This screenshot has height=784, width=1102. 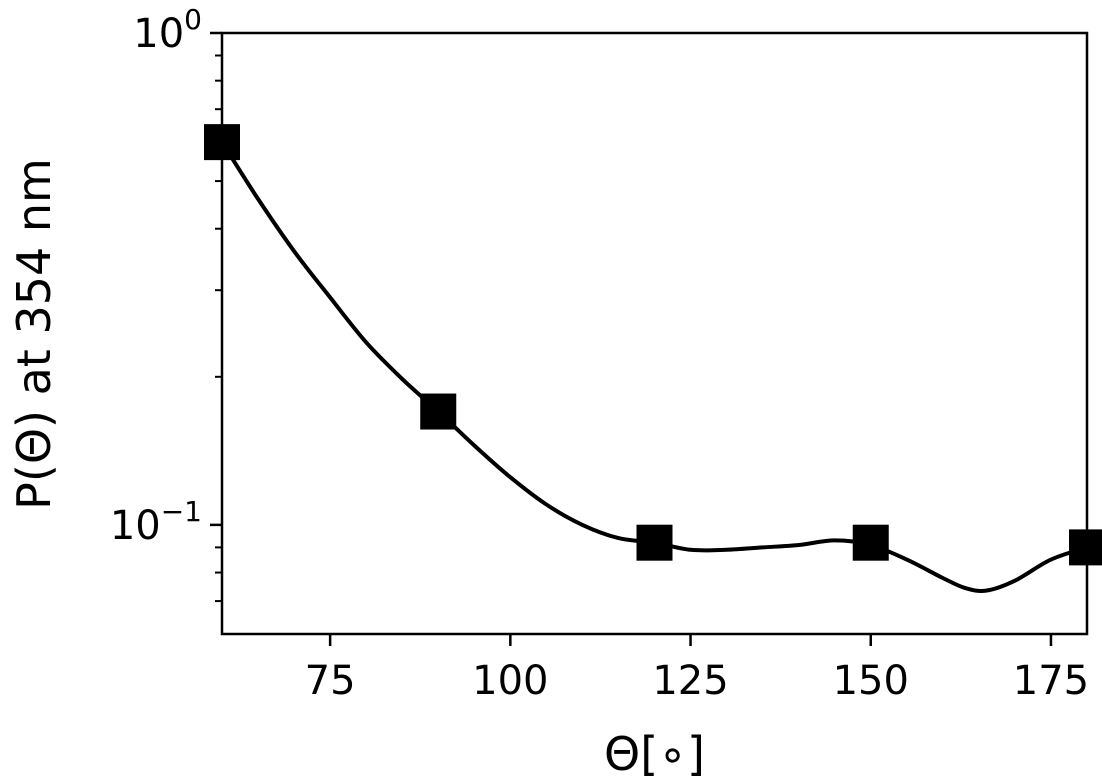 I want to click on x-tick-label: 175, so click(x=1051, y=681).